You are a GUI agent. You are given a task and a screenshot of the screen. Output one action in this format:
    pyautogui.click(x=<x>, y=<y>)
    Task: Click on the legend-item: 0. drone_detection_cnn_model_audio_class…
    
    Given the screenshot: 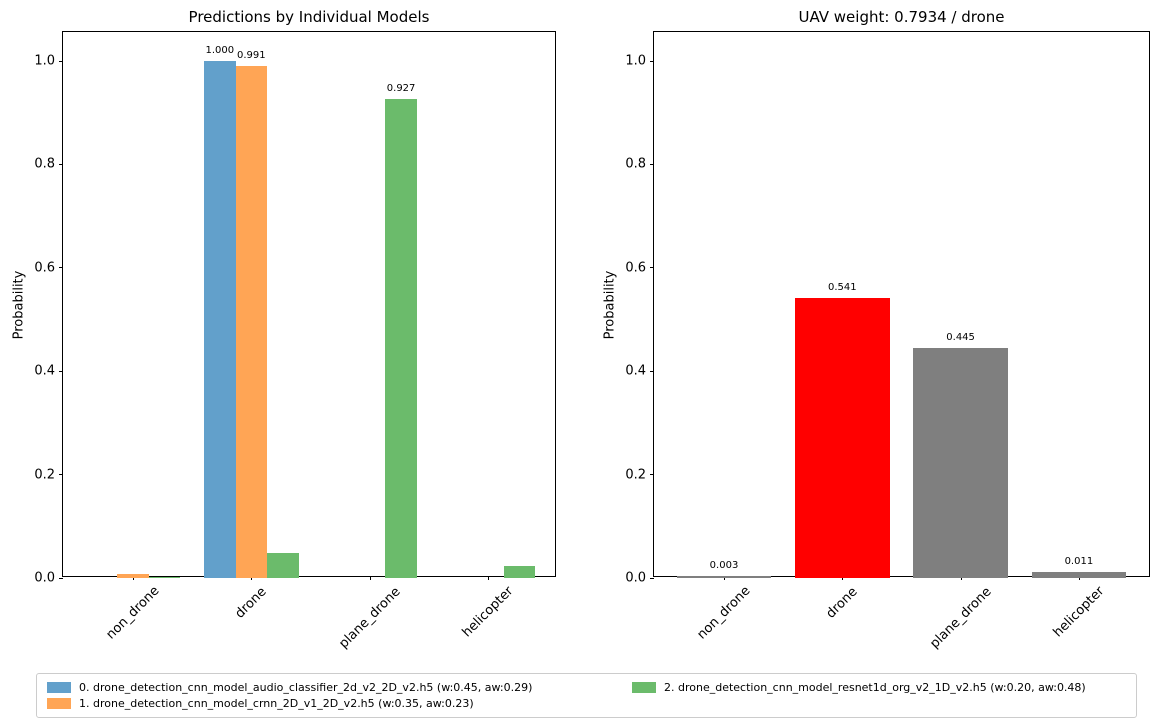 What is the action you would take?
    pyautogui.click(x=334, y=687)
    